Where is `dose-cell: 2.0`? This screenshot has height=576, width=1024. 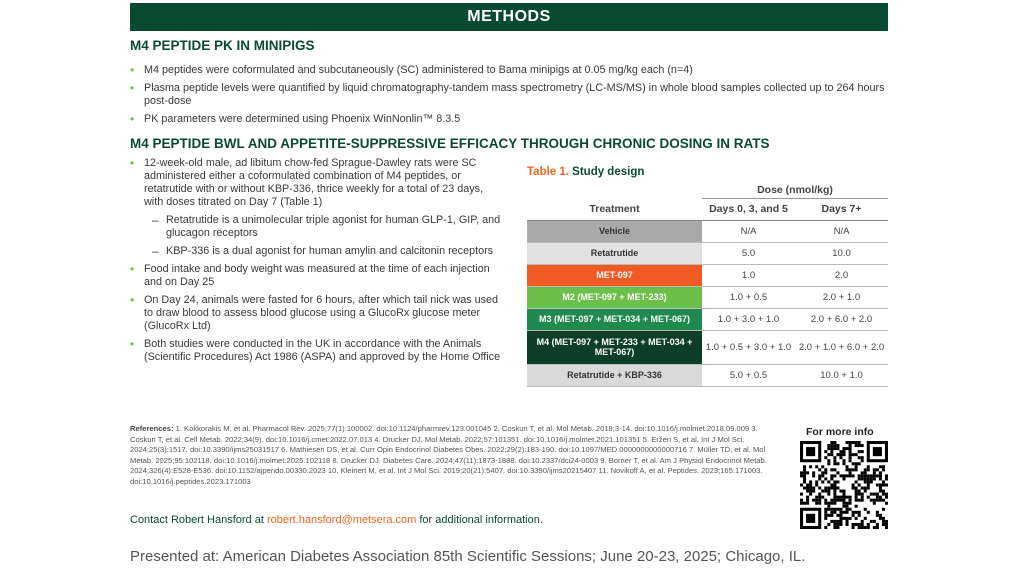 dose-cell: 2.0 is located at coordinates (841, 275).